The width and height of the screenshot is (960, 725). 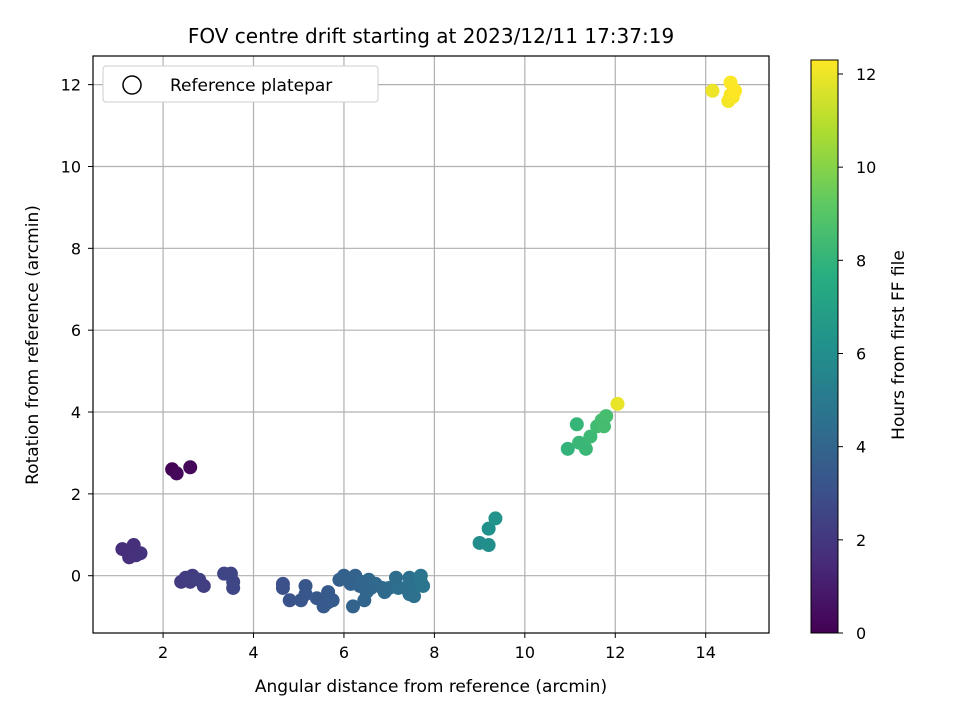 What do you see at coordinates (861, 447) in the screenshot?
I see `colorbar-tick-label: 4` at bounding box center [861, 447].